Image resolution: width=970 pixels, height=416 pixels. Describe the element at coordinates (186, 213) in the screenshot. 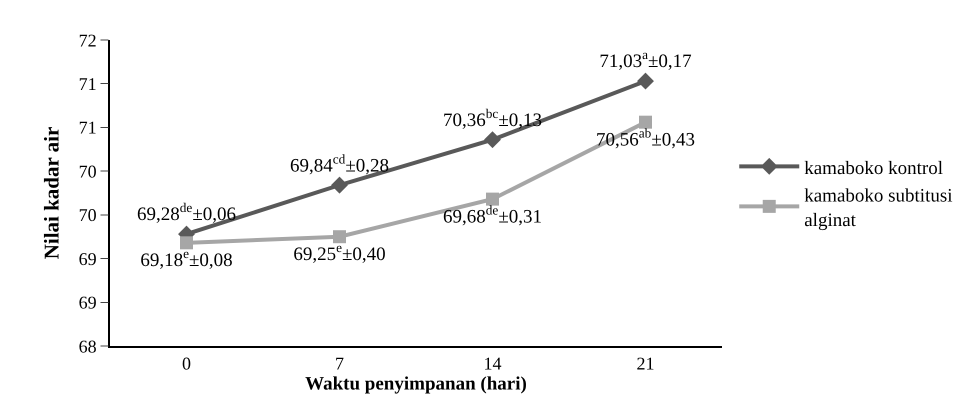

I see `data-label: 69,28$^{de}$±0,06` at that location.